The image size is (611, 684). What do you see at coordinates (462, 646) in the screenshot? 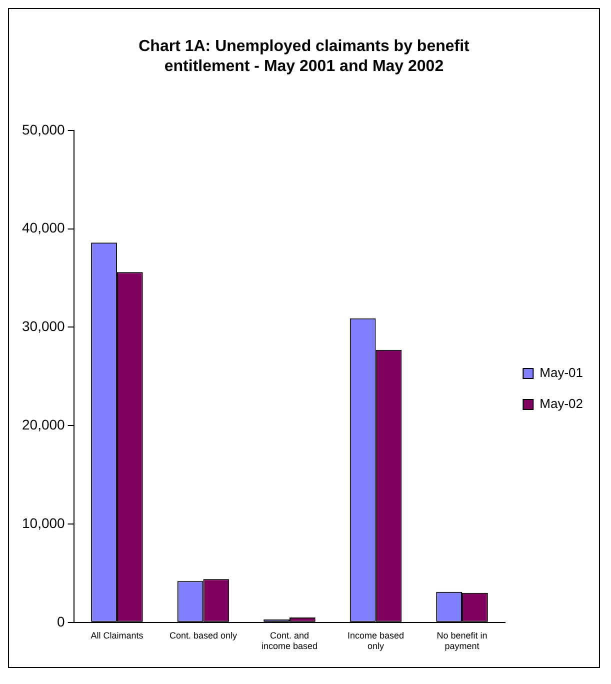
I see `category-label: payment` at bounding box center [462, 646].